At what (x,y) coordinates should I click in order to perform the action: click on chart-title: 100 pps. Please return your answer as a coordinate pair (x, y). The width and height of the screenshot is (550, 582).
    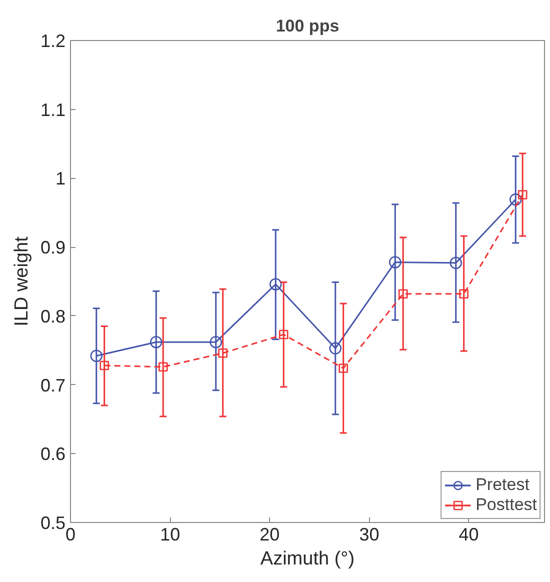
    Looking at the image, I should click on (308, 26).